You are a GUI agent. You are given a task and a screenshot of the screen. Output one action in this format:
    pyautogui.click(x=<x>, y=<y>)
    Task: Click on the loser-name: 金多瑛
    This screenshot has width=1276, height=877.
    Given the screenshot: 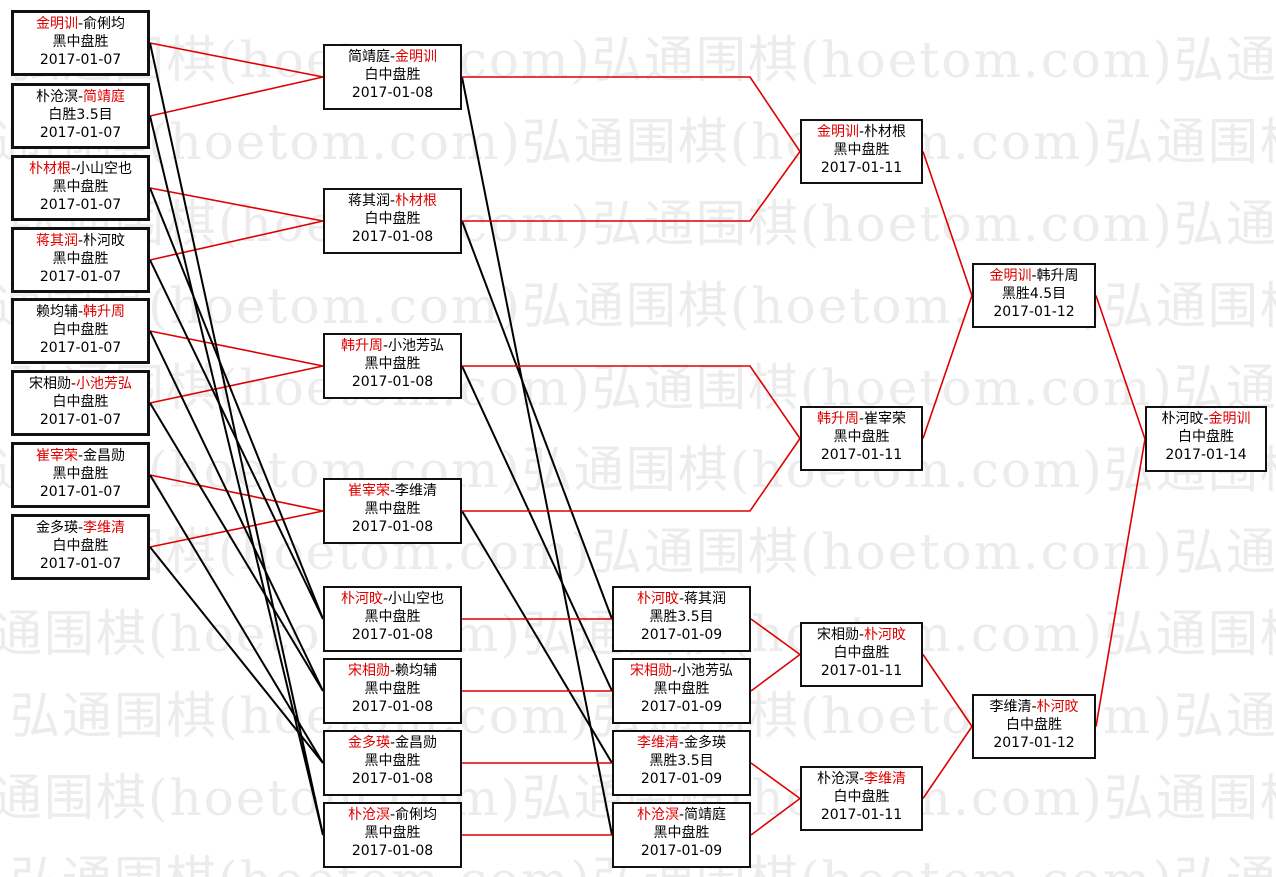 What is the action you would take?
    pyautogui.click(x=56, y=528)
    